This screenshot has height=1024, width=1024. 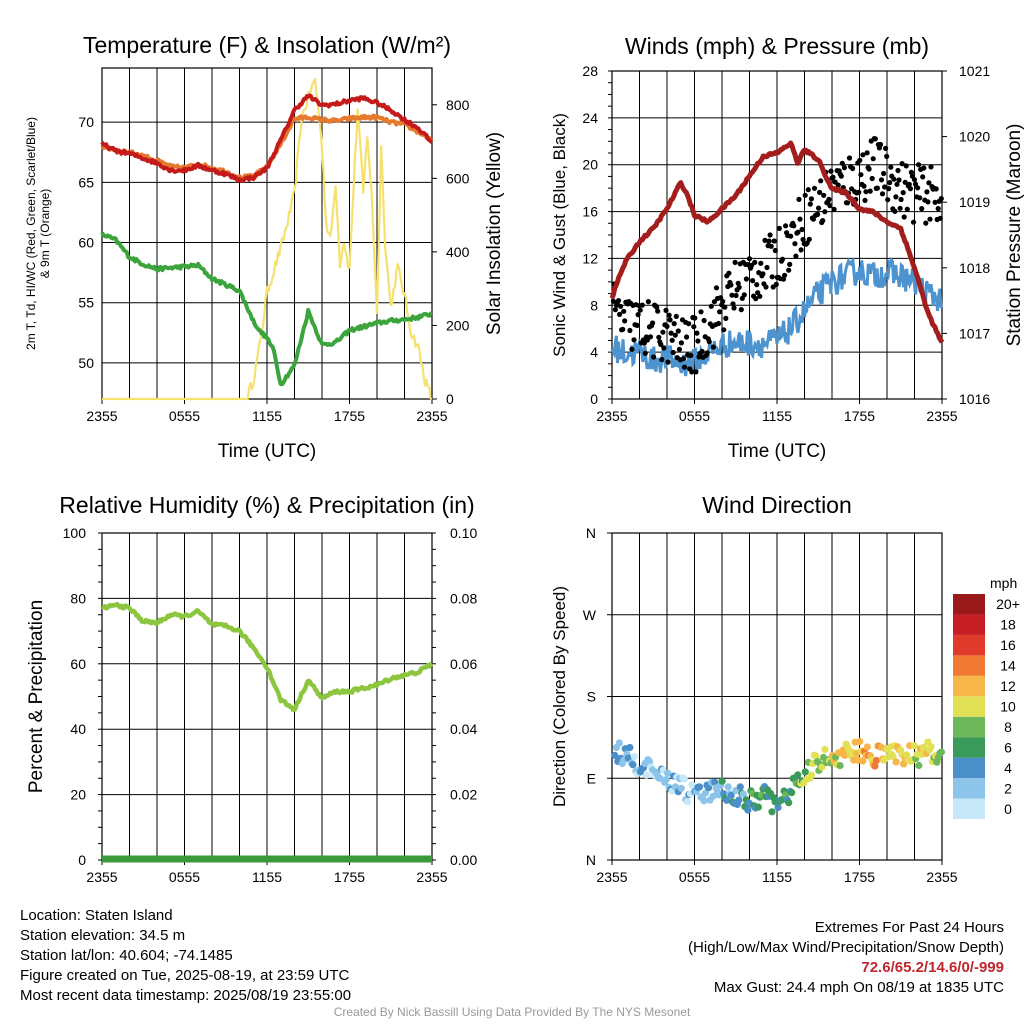 I want to click on x-tick-label: 2355, so click(x=101, y=416).